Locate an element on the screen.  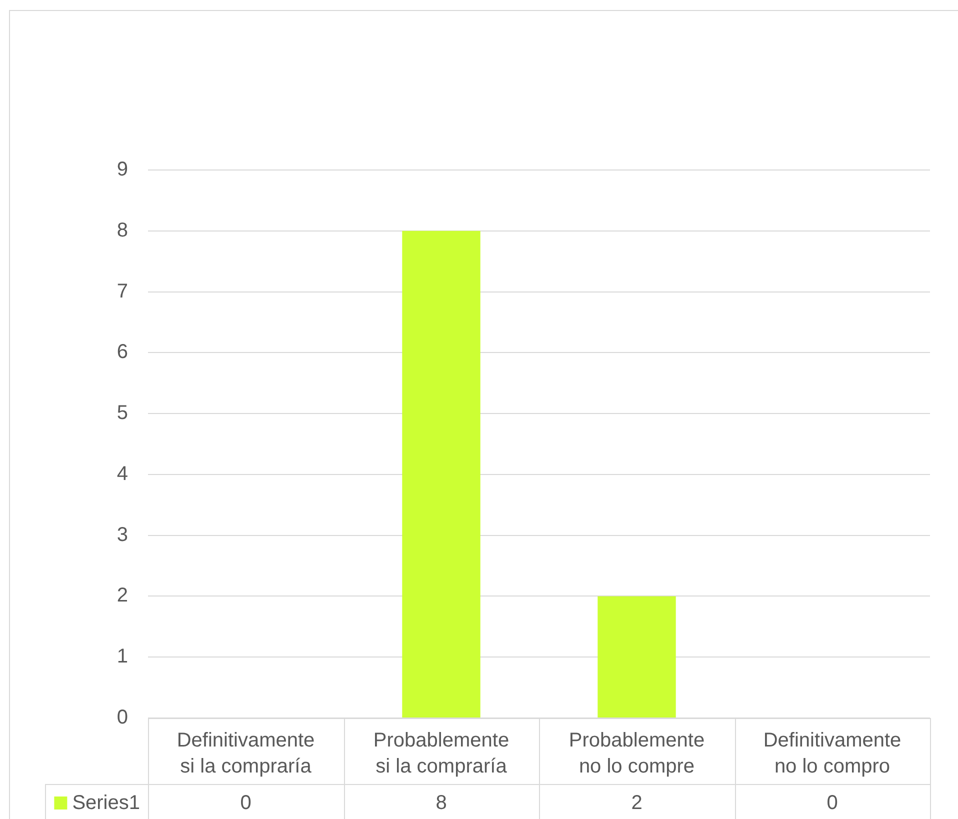
y-tick-label: 3 is located at coordinates (122, 535).